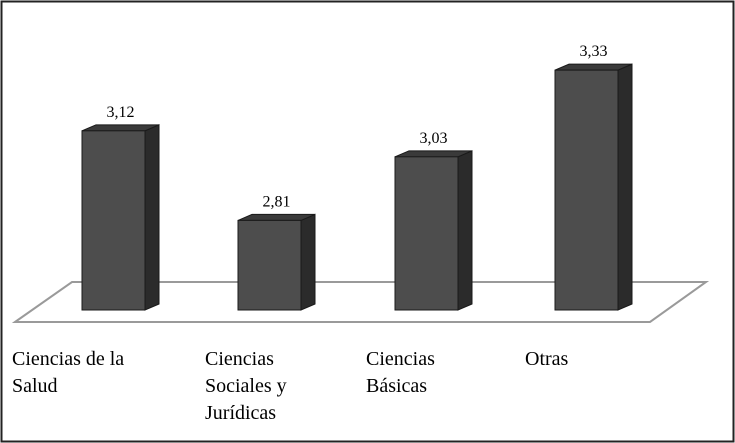 The height and width of the screenshot is (443, 735). I want to click on value-label: 3,33, so click(594, 51).